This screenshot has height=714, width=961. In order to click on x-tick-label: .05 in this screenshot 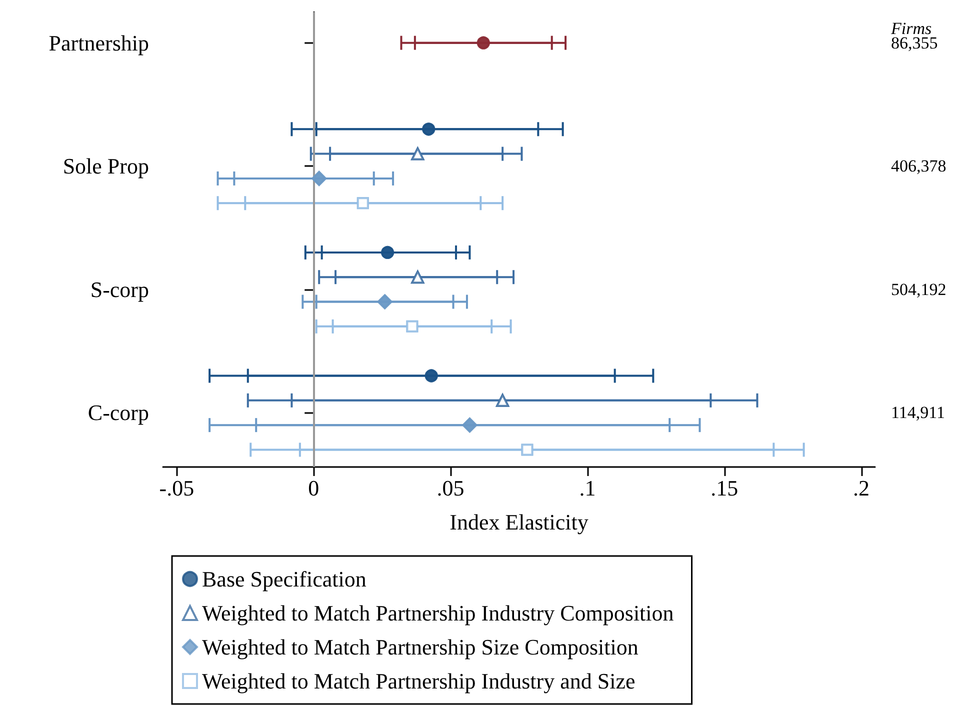, I will do `click(450, 488)`.